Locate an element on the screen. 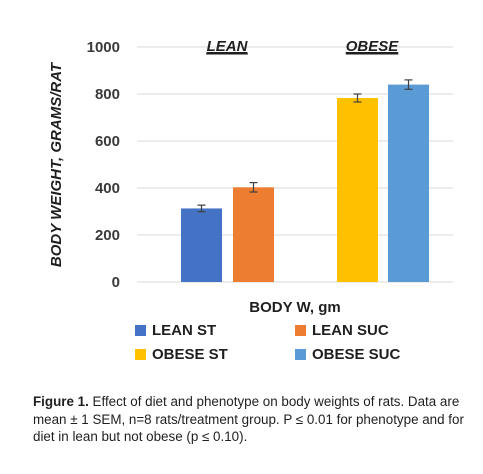 The image size is (483, 474). legend-item-obese-st: OBESE ST is located at coordinates (181, 354).